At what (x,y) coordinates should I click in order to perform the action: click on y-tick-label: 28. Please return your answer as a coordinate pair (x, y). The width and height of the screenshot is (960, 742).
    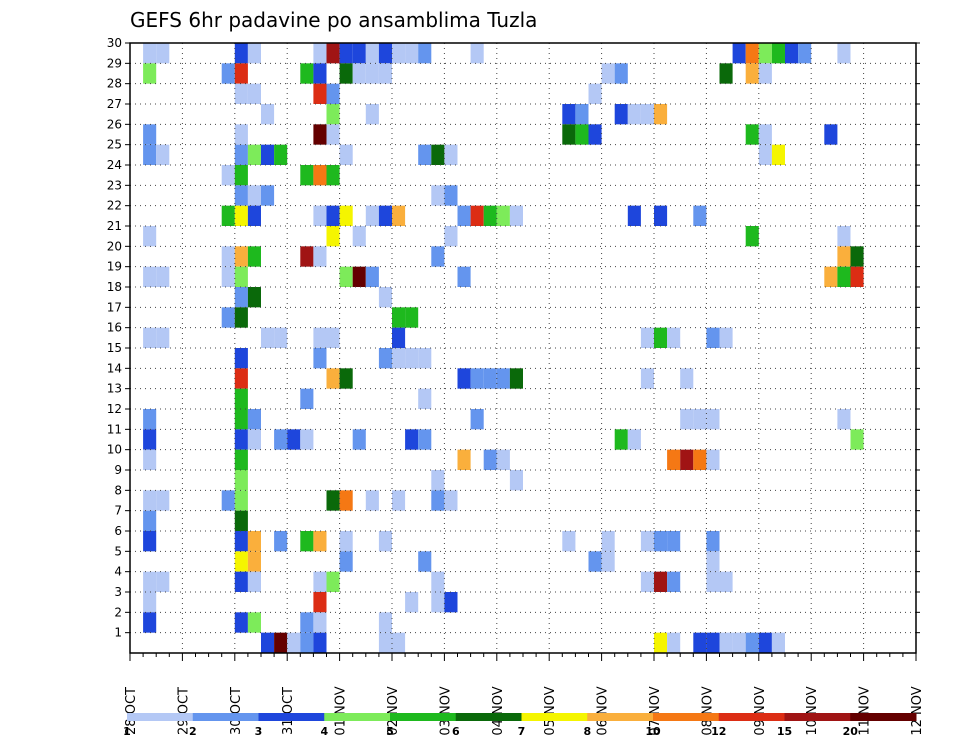
    Looking at the image, I should click on (114, 84).